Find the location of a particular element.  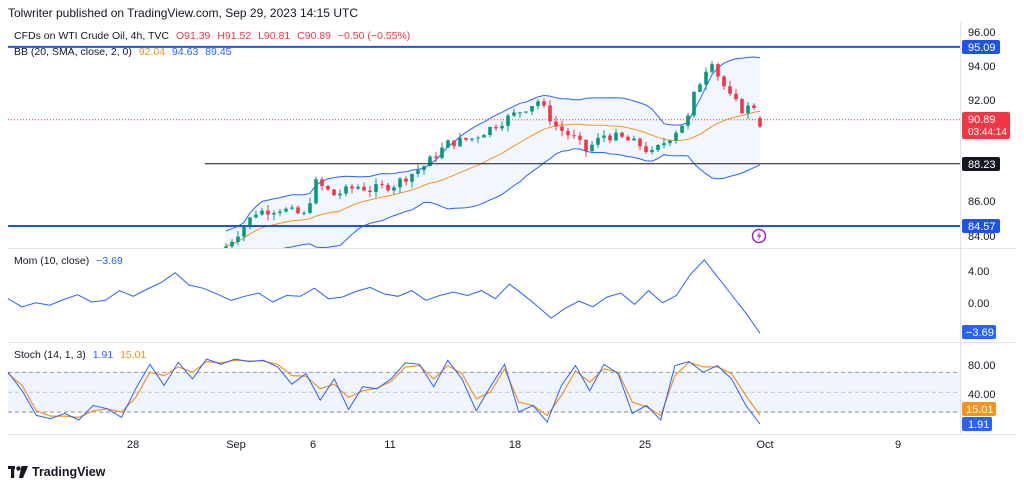

stoch-label: Stoch (14, 1, 3) is located at coordinates (50, 355).